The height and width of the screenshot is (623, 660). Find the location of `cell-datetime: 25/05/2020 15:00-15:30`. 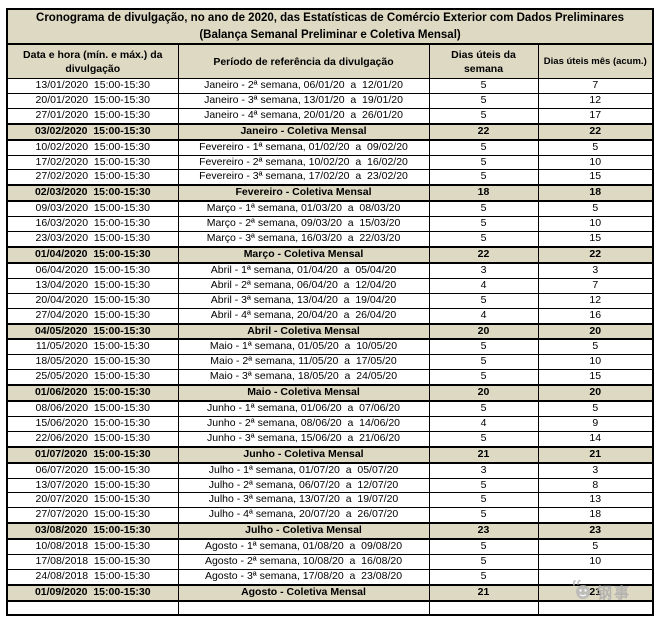

cell-datetime: 25/05/2020 15:00-15:30 is located at coordinates (92, 377).